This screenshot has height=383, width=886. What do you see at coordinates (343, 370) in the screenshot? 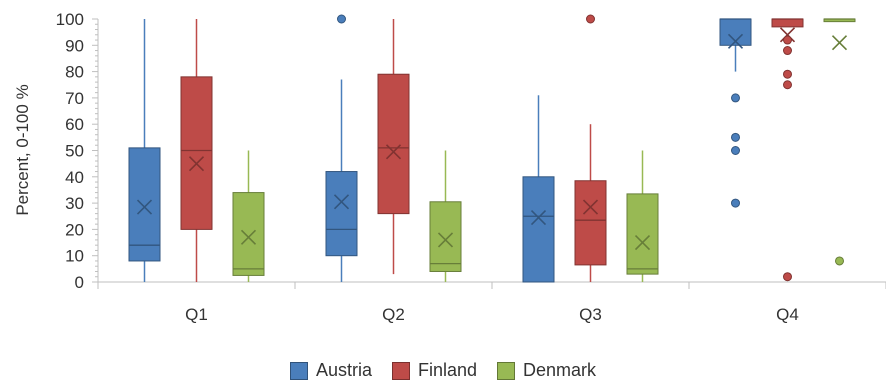
I see `legend-label: Austria` at bounding box center [343, 370].